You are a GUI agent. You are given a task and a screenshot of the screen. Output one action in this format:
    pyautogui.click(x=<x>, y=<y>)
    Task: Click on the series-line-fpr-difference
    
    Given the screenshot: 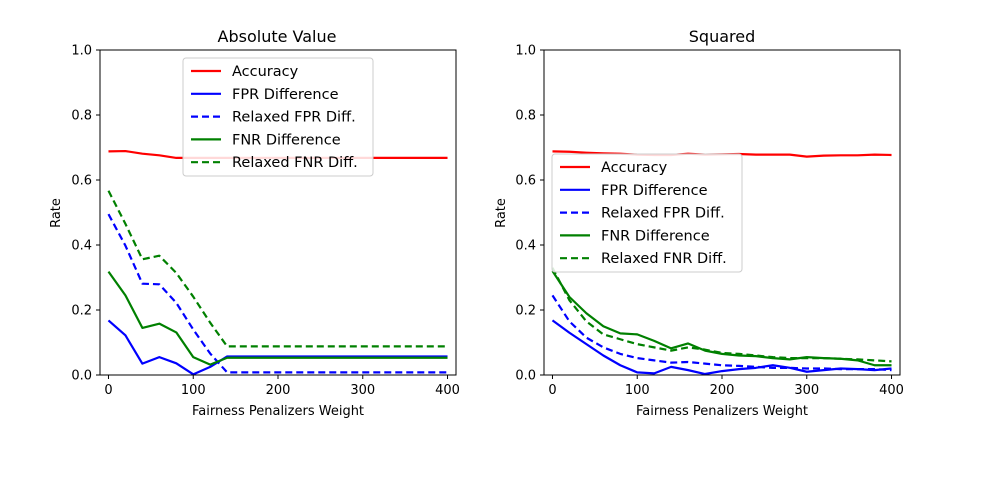 What is the action you would take?
    pyautogui.click(x=277, y=347)
    